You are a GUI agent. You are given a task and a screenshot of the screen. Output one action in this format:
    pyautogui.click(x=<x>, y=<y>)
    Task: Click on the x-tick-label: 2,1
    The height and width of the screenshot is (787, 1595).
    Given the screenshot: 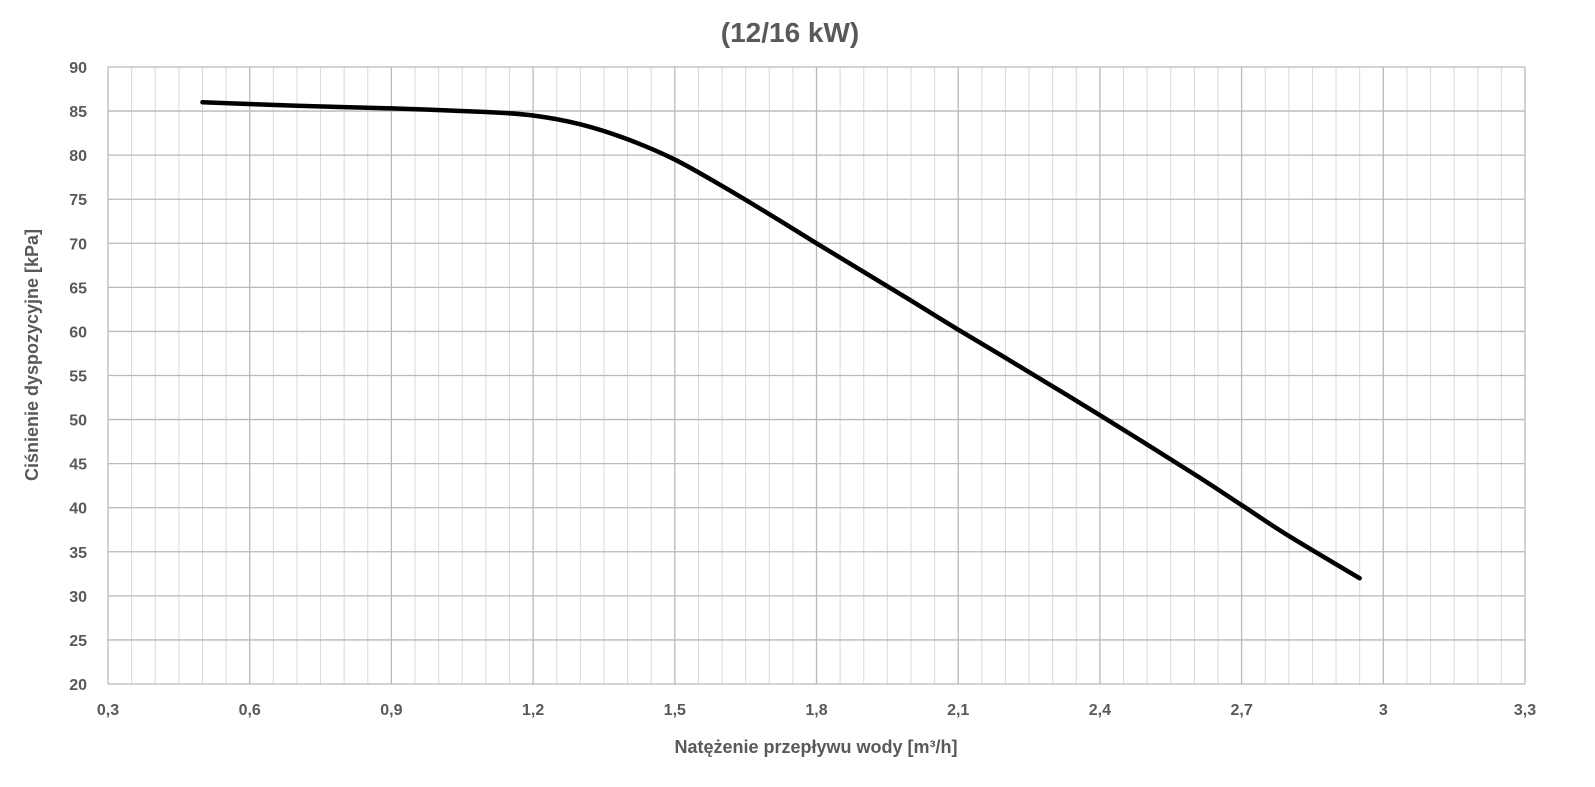 What is the action you would take?
    pyautogui.click(x=958, y=710)
    